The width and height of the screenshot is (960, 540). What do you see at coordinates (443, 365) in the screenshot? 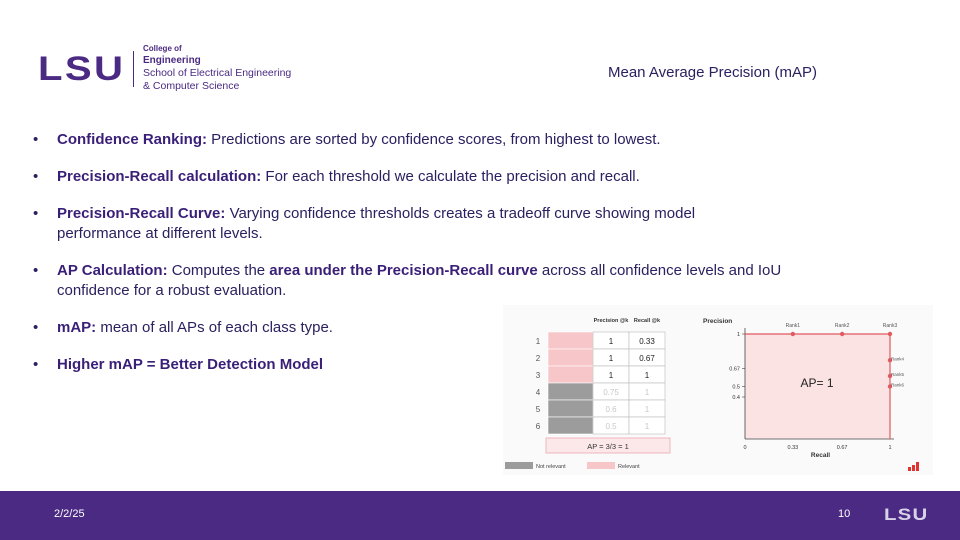
I see `bullet-higher-map: Higher mAP = Better Detection Model` at bounding box center [443, 365].